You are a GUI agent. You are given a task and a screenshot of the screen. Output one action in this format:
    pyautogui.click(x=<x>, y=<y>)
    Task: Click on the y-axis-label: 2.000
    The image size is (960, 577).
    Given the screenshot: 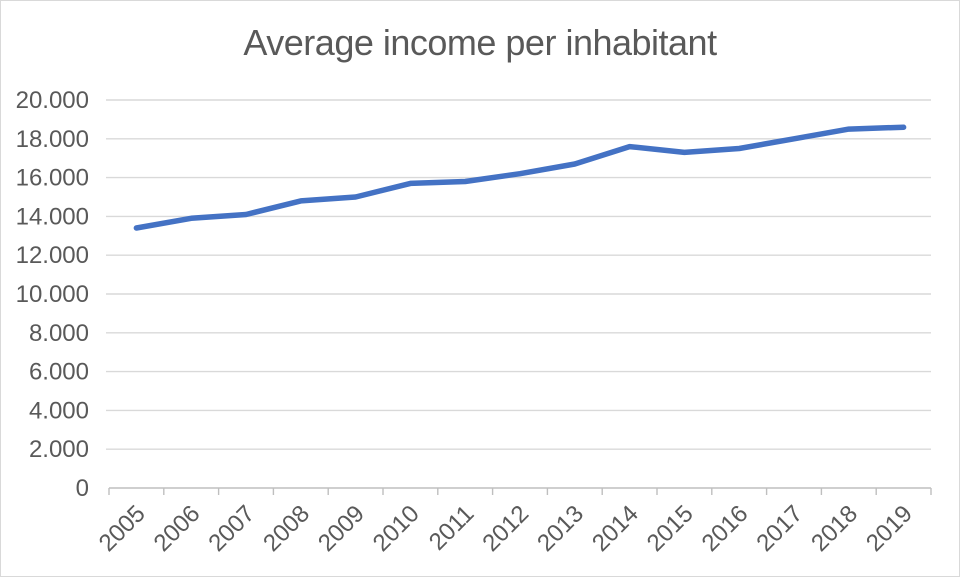 What is the action you would take?
    pyautogui.click(x=59, y=449)
    